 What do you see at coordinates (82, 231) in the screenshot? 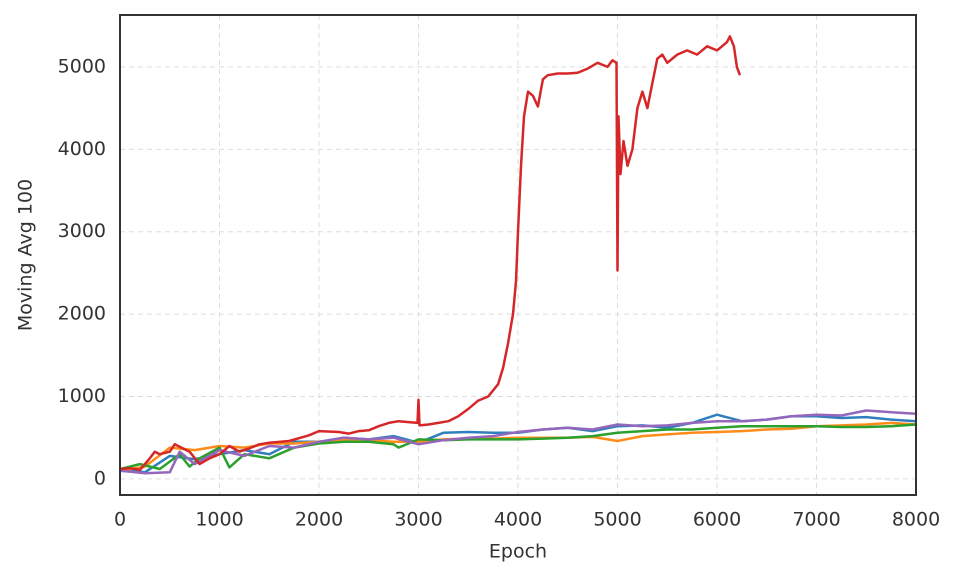
I see `y-tick-label: 3000` at bounding box center [82, 231].